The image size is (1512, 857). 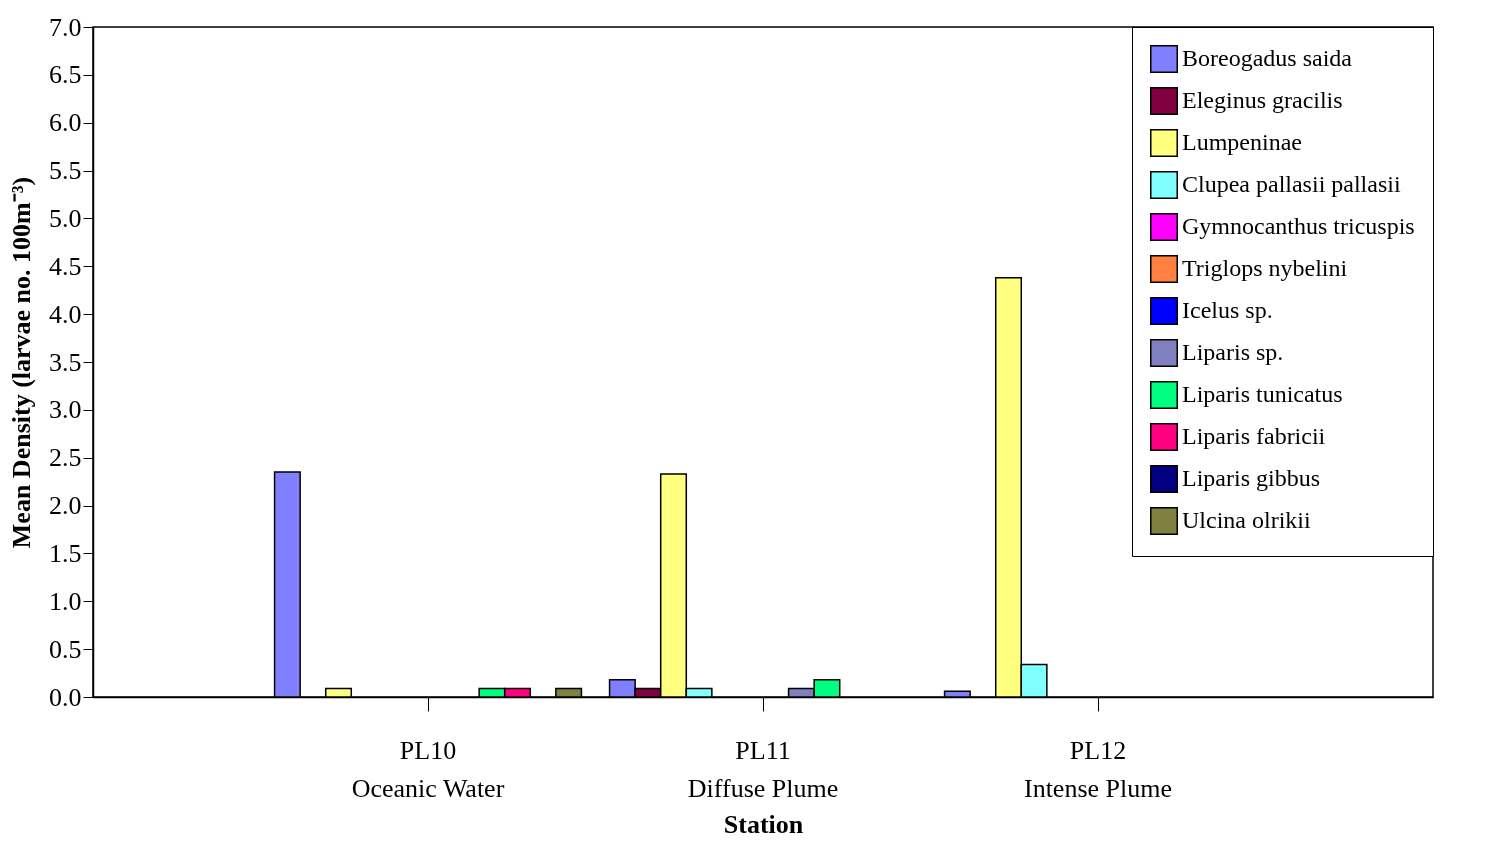 What do you see at coordinates (1262, 394) in the screenshot?
I see `legend-label: Liparis tunicatus` at bounding box center [1262, 394].